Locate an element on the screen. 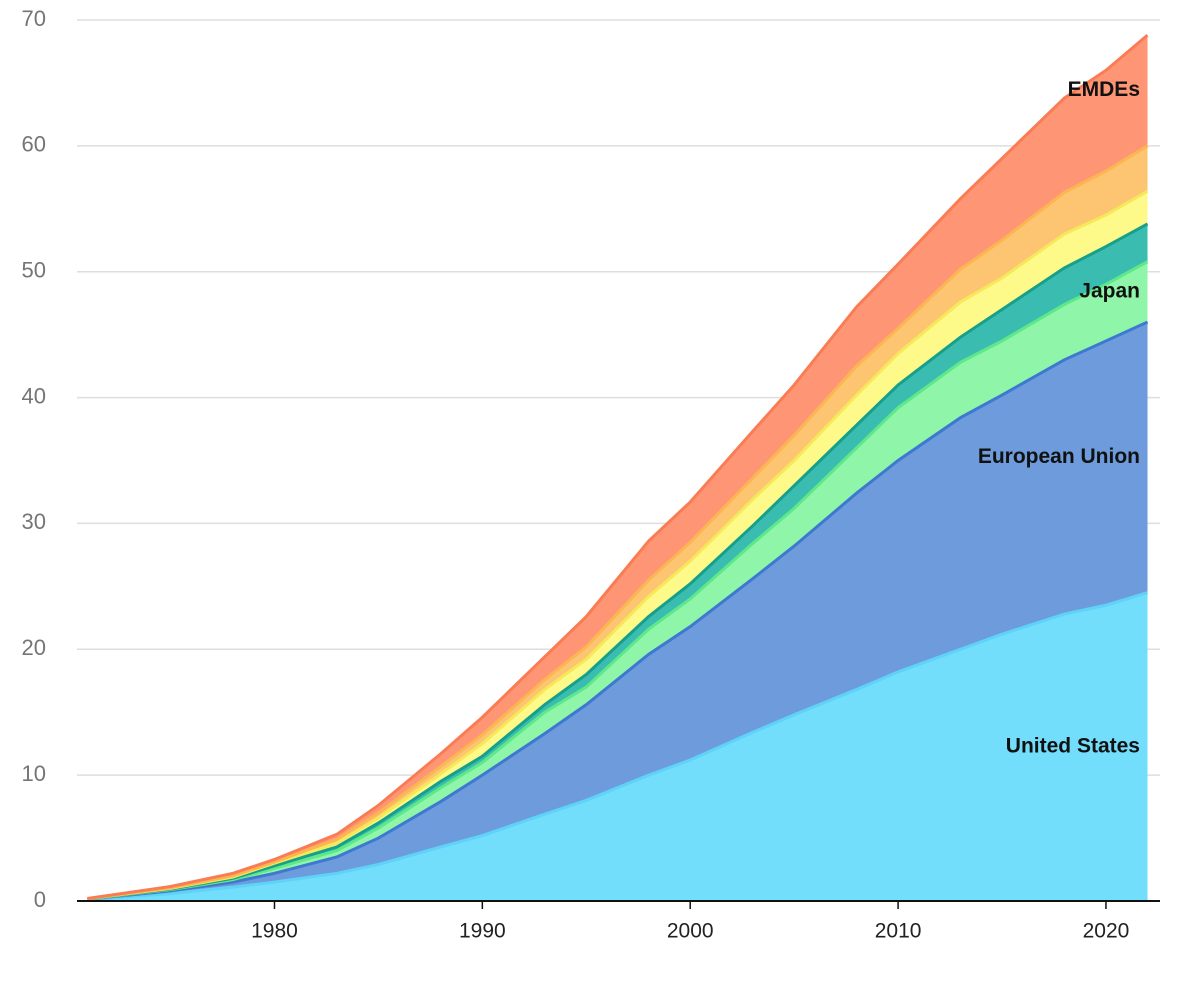 Image resolution: width=1200 pixels, height=1000 pixels. y-tick-label: 20 is located at coordinates (34, 647).